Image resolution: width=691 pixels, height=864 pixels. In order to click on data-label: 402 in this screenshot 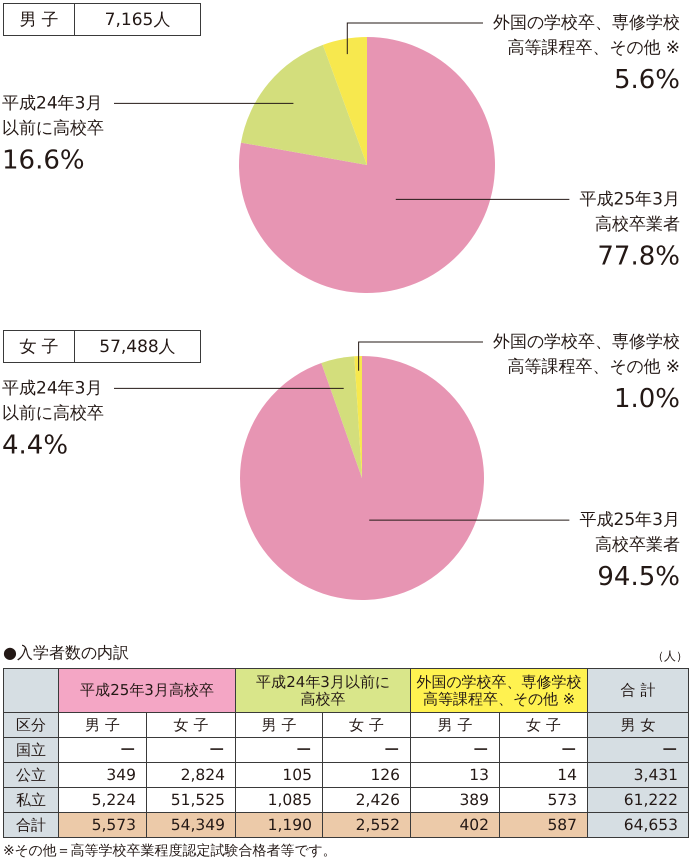, I will do `click(474, 825)`.